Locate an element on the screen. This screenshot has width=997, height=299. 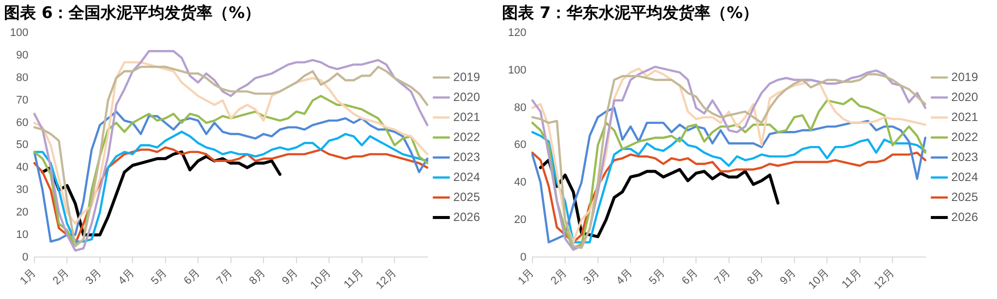
chart-title: 图表 7：华东水泥平均发货率（%） is located at coordinates (630, 12).